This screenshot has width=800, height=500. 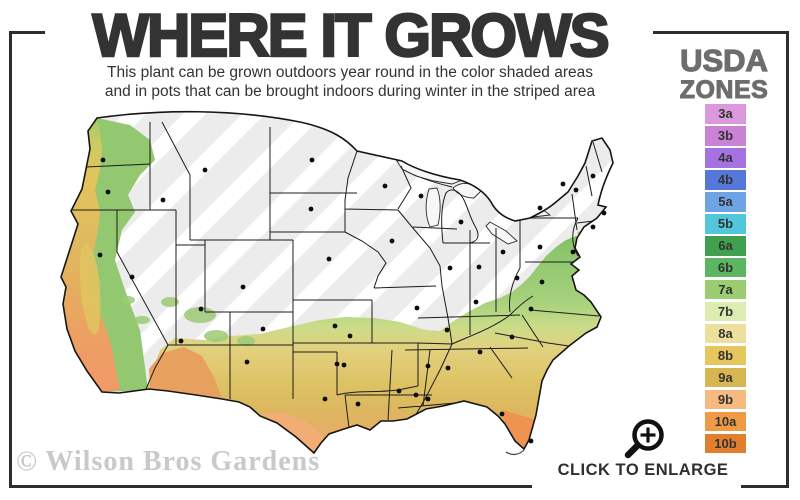 I want to click on legend-title-usda: USDA, so click(x=723, y=60).